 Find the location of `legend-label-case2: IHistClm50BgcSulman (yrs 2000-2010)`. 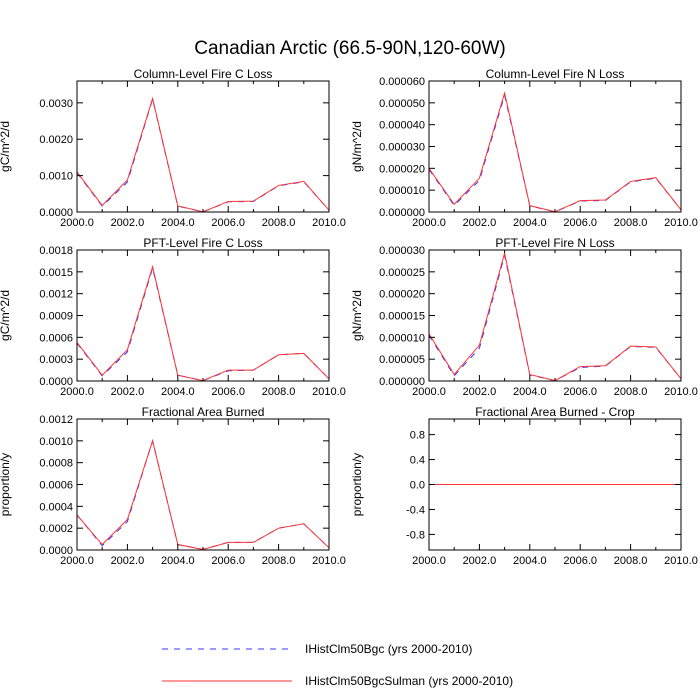

legend-label-case2: IHistClm50BgcSulman (yrs 2000-2010) is located at coordinates (409, 681).